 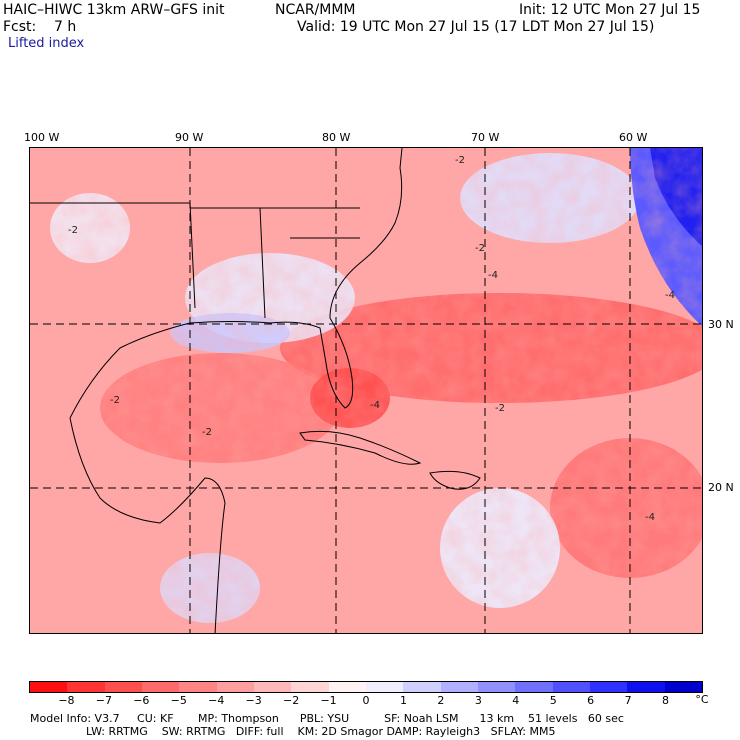 What do you see at coordinates (114, 10) in the screenshot?
I see `model-title: HAIC–HIWC 13km ARW–GFS init` at bounding box center [114, 10].